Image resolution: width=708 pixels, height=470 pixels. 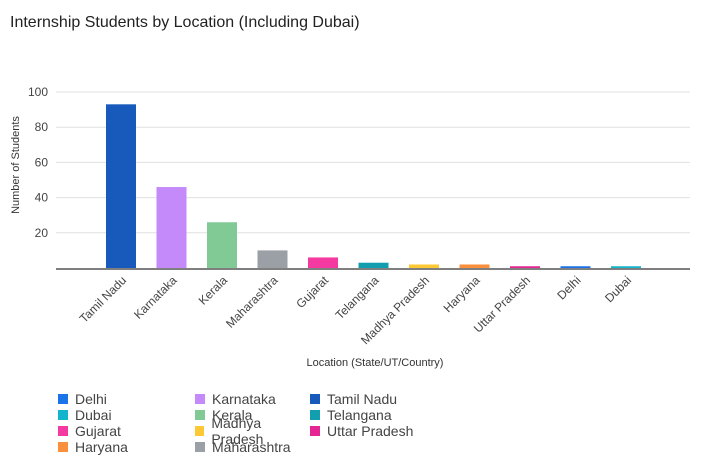 I want to click on bar-gujarat, so click(x=323, y=262).